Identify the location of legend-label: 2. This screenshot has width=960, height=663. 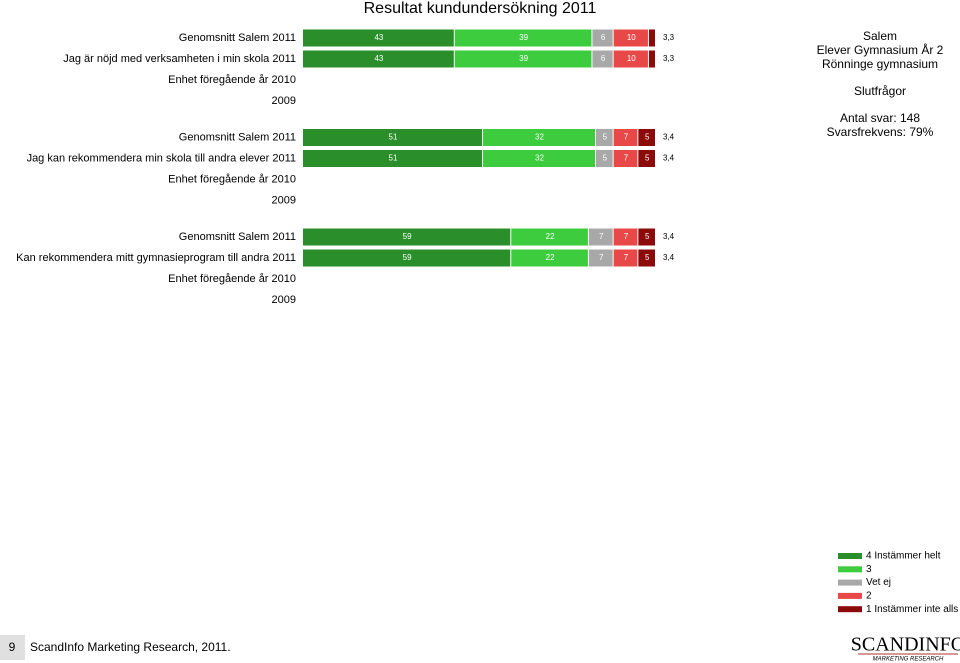
(869, 596).